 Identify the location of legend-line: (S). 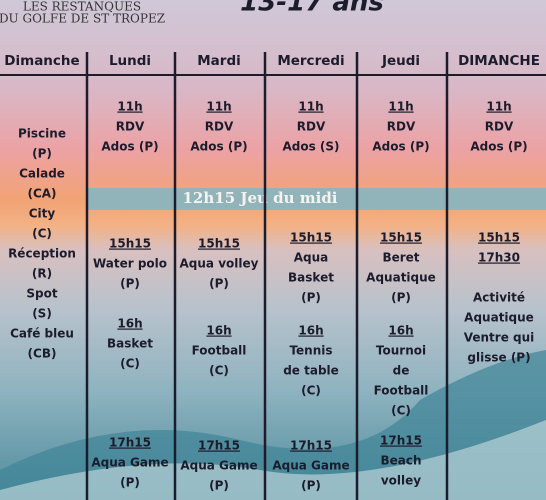
(42, 314).